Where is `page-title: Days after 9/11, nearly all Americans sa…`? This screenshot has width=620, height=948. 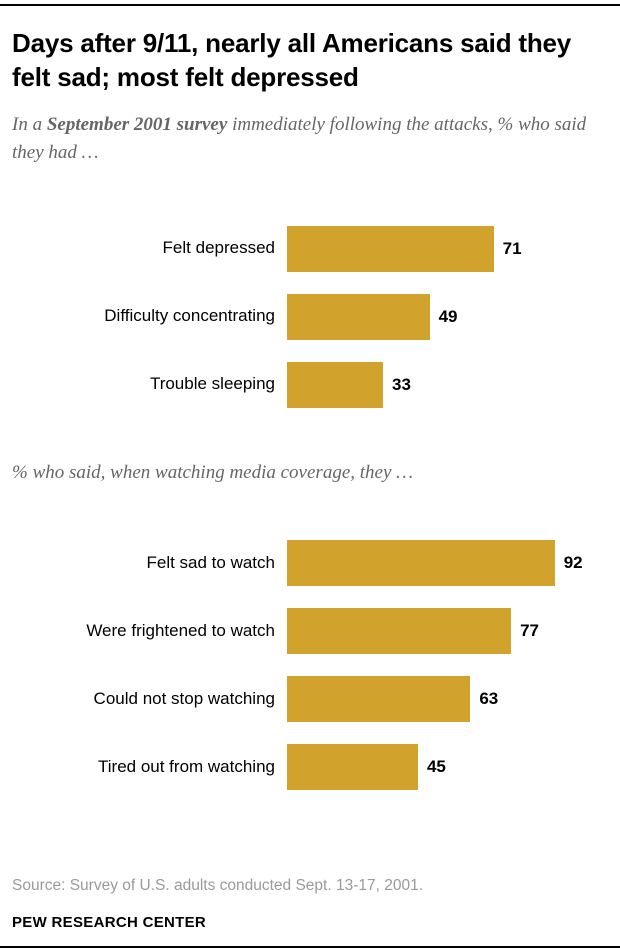 page-title: Days after 9/11, nearly all Americans sa… is located at coordinates (292, 60).